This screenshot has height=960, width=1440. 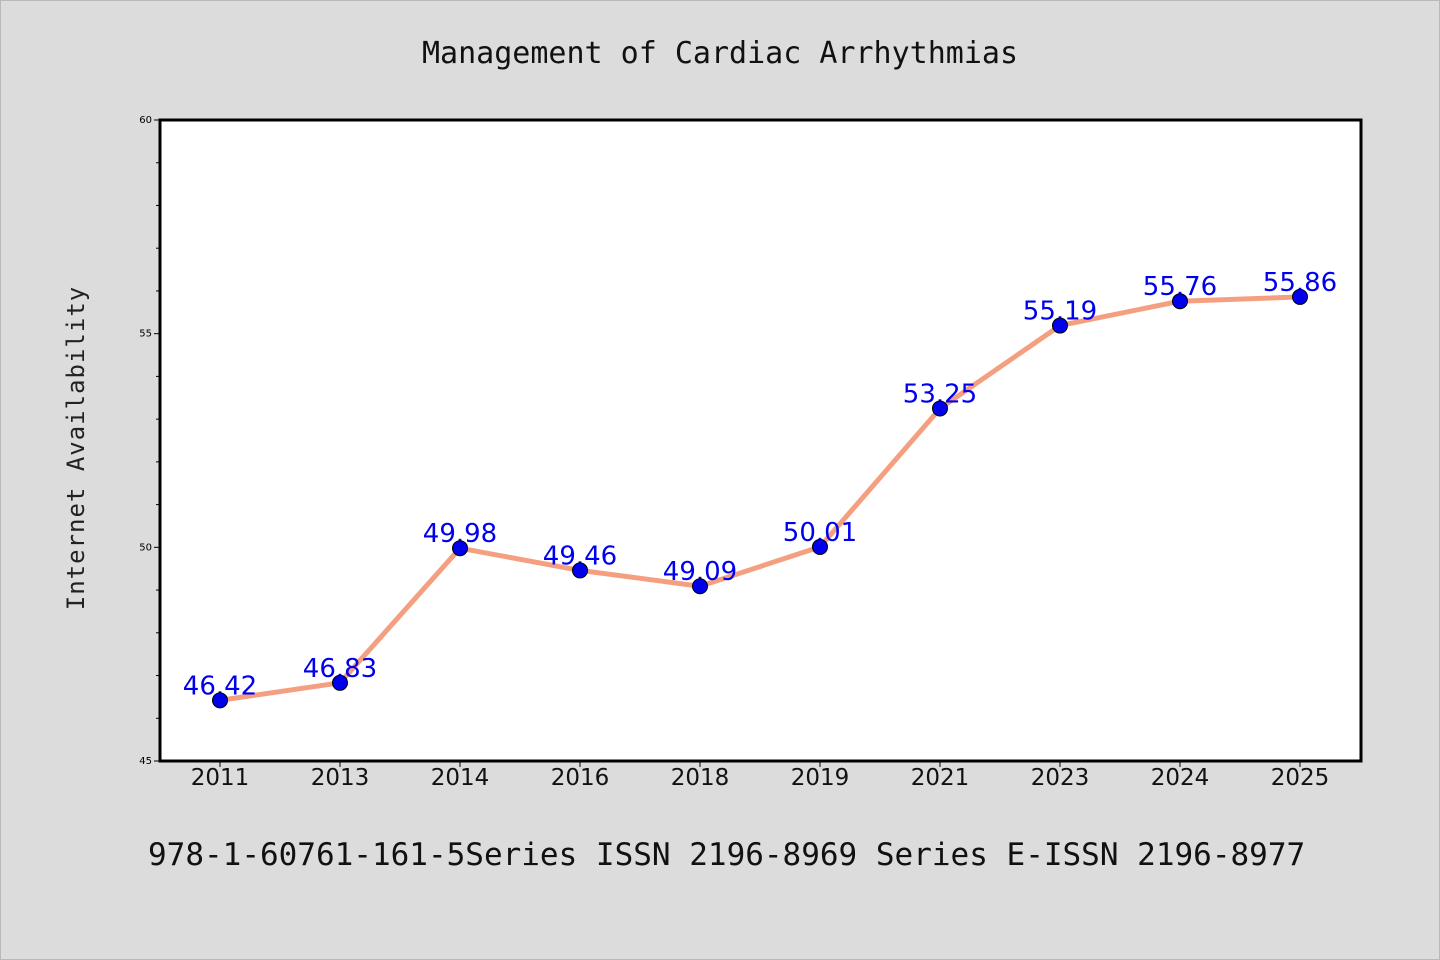 What do you see at coordinates (145, 334) in the screenshot?
I see `y-tick-label: 55` at bounding box center [145, 334].